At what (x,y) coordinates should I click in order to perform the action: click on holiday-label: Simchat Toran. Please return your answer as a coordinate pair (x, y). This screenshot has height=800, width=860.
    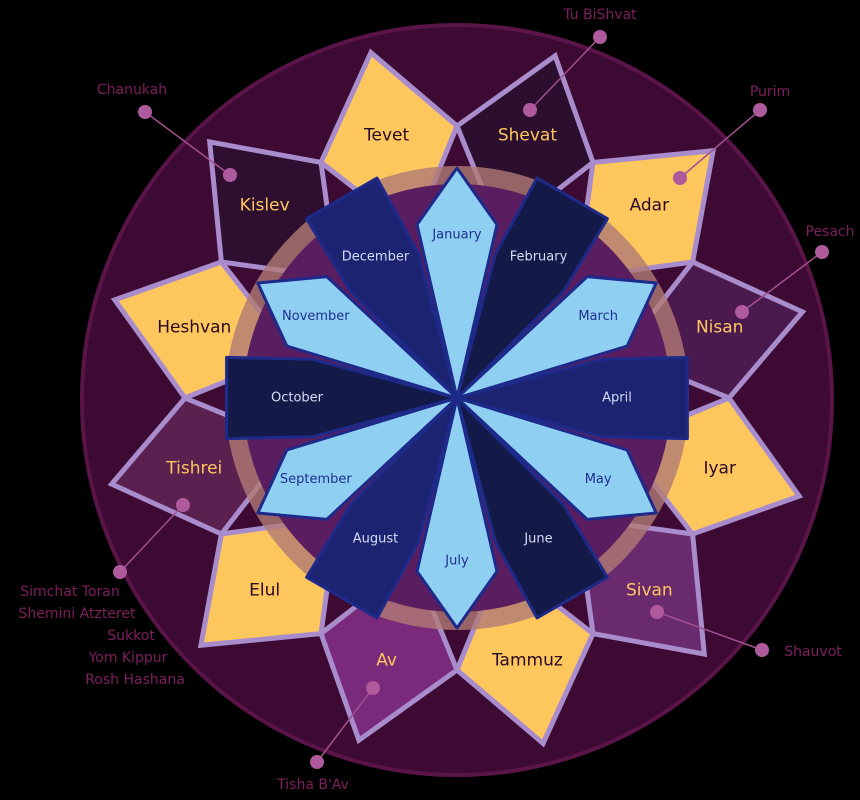
    Looking at the image, I should click on (69, 592).